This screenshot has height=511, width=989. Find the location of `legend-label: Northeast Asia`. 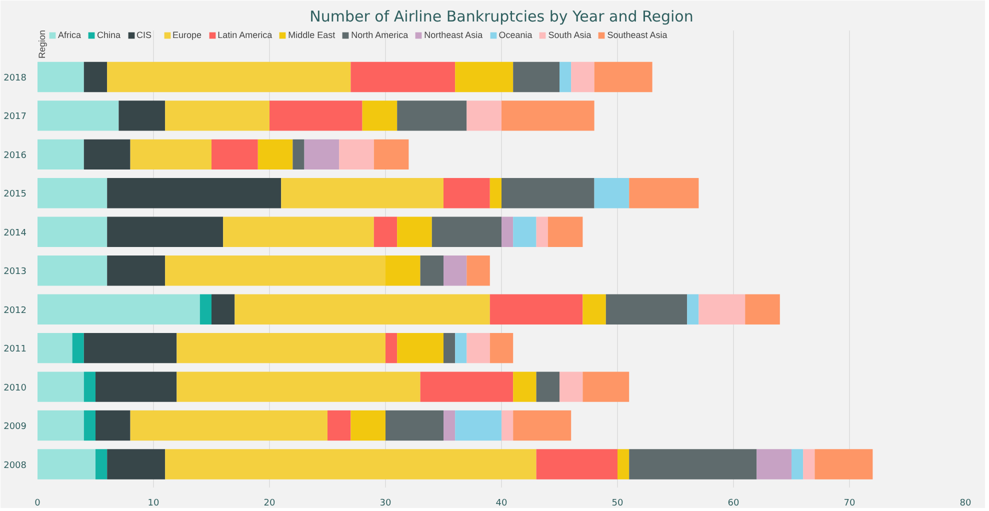

legend-label: Northeast Asia is located at coordinates (453, 35).